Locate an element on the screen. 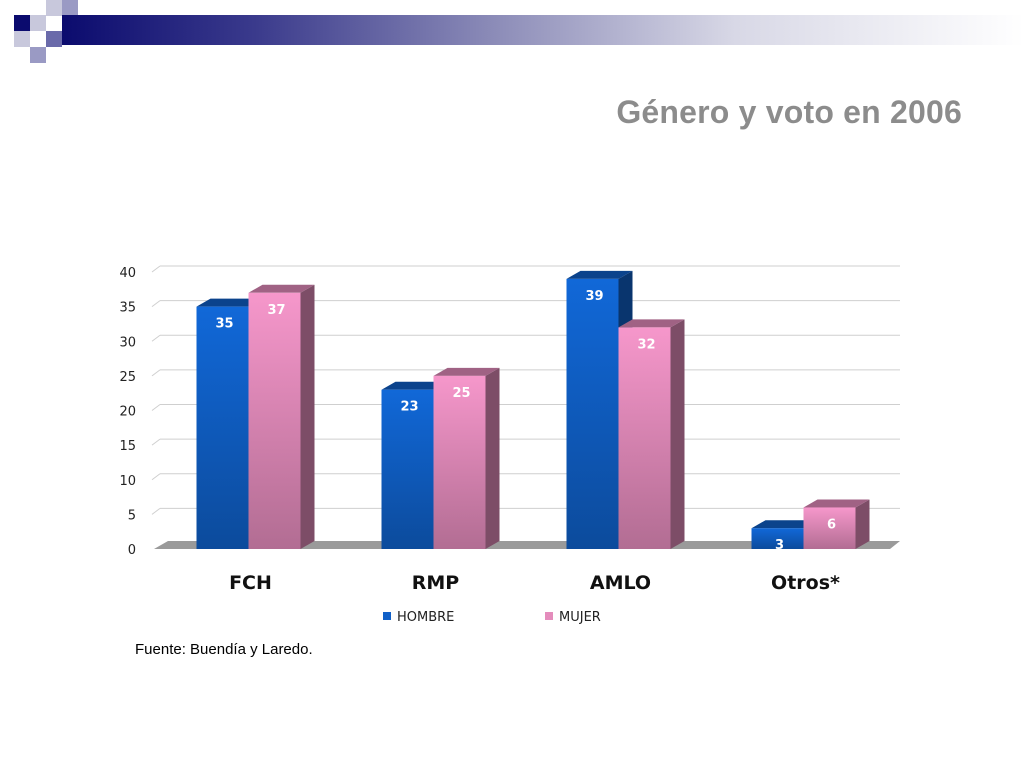 Image resolution: width=1024 pixels, height=768 pixels. legend-label: HOMBRE is located at coordinates (425, 617).